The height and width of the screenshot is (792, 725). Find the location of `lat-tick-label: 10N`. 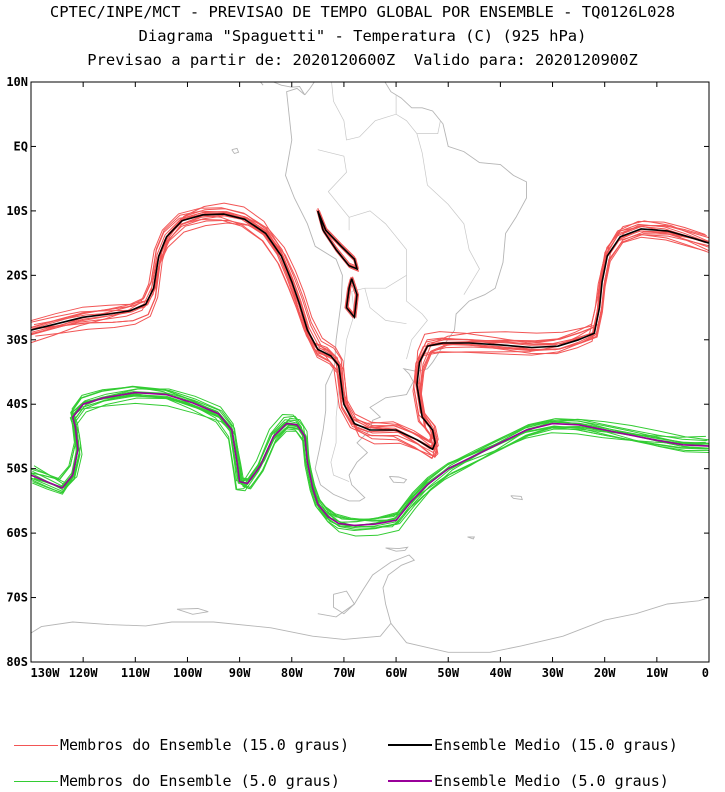

lat-tick-label: 10N is located at coordinates (17, 82).